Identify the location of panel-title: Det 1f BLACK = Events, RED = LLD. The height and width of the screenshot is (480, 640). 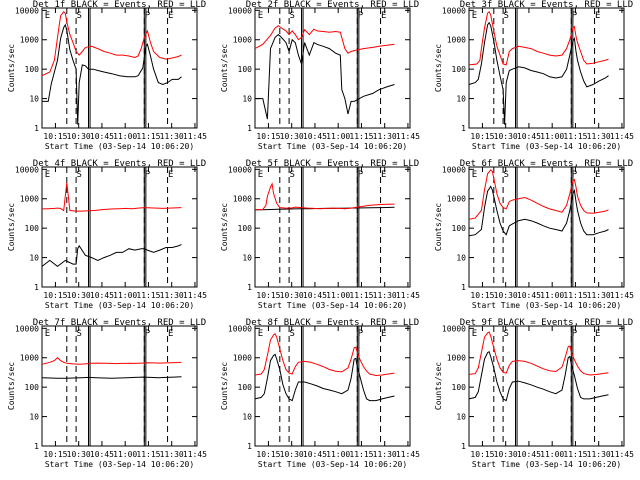
(119, 5).